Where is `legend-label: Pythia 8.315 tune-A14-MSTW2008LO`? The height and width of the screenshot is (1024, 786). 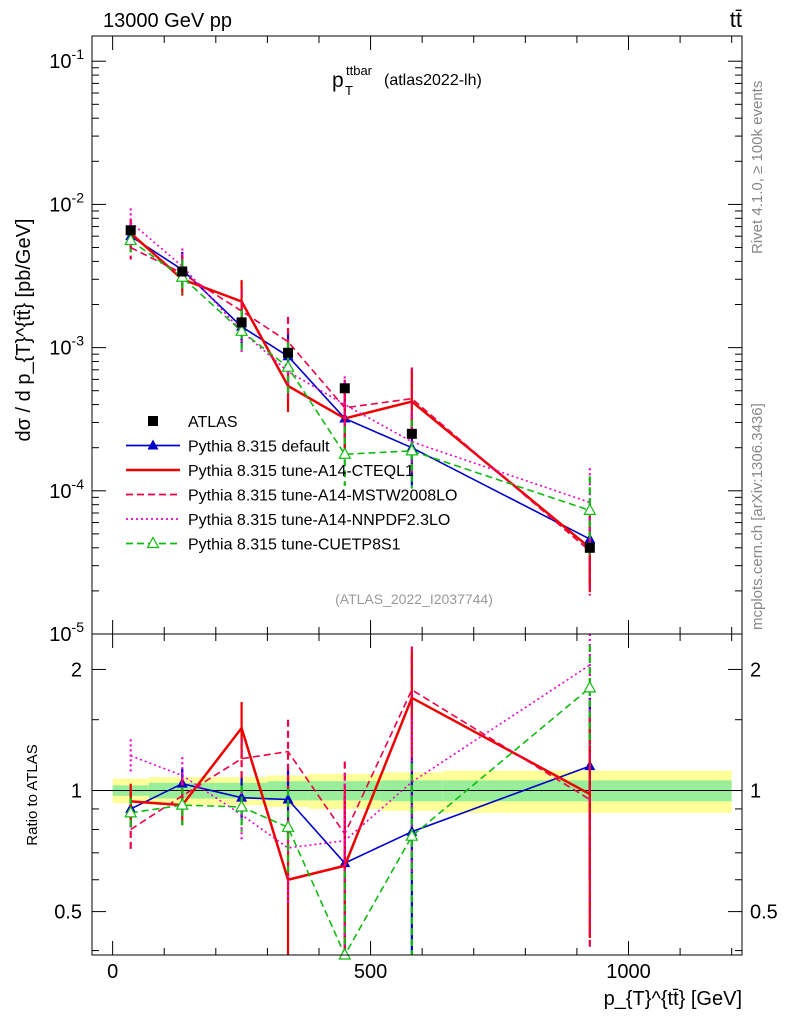 legend-label: Pythia 8.315 tune-A14-MSTW2008LO is located at coordinates (322, 496).